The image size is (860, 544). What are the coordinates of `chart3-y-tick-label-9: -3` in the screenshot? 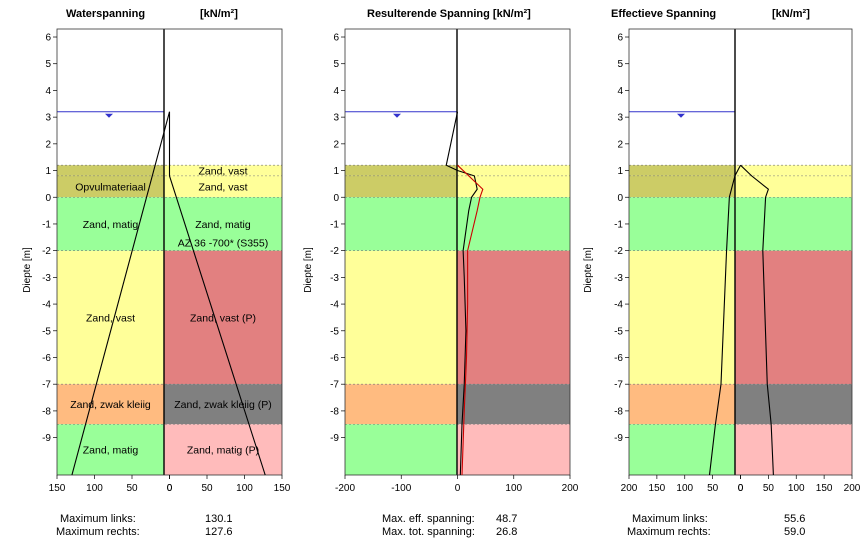 It's located at (618, 278).